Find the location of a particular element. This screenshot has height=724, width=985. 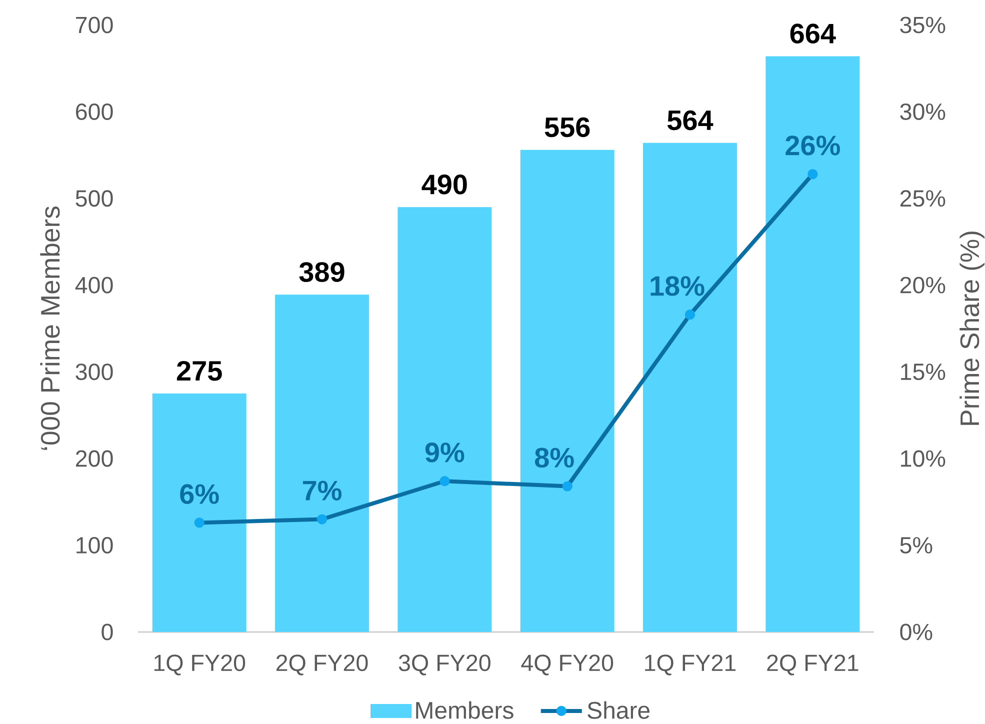

y2-tick-label: 25% is located at coordinates (923, 198).